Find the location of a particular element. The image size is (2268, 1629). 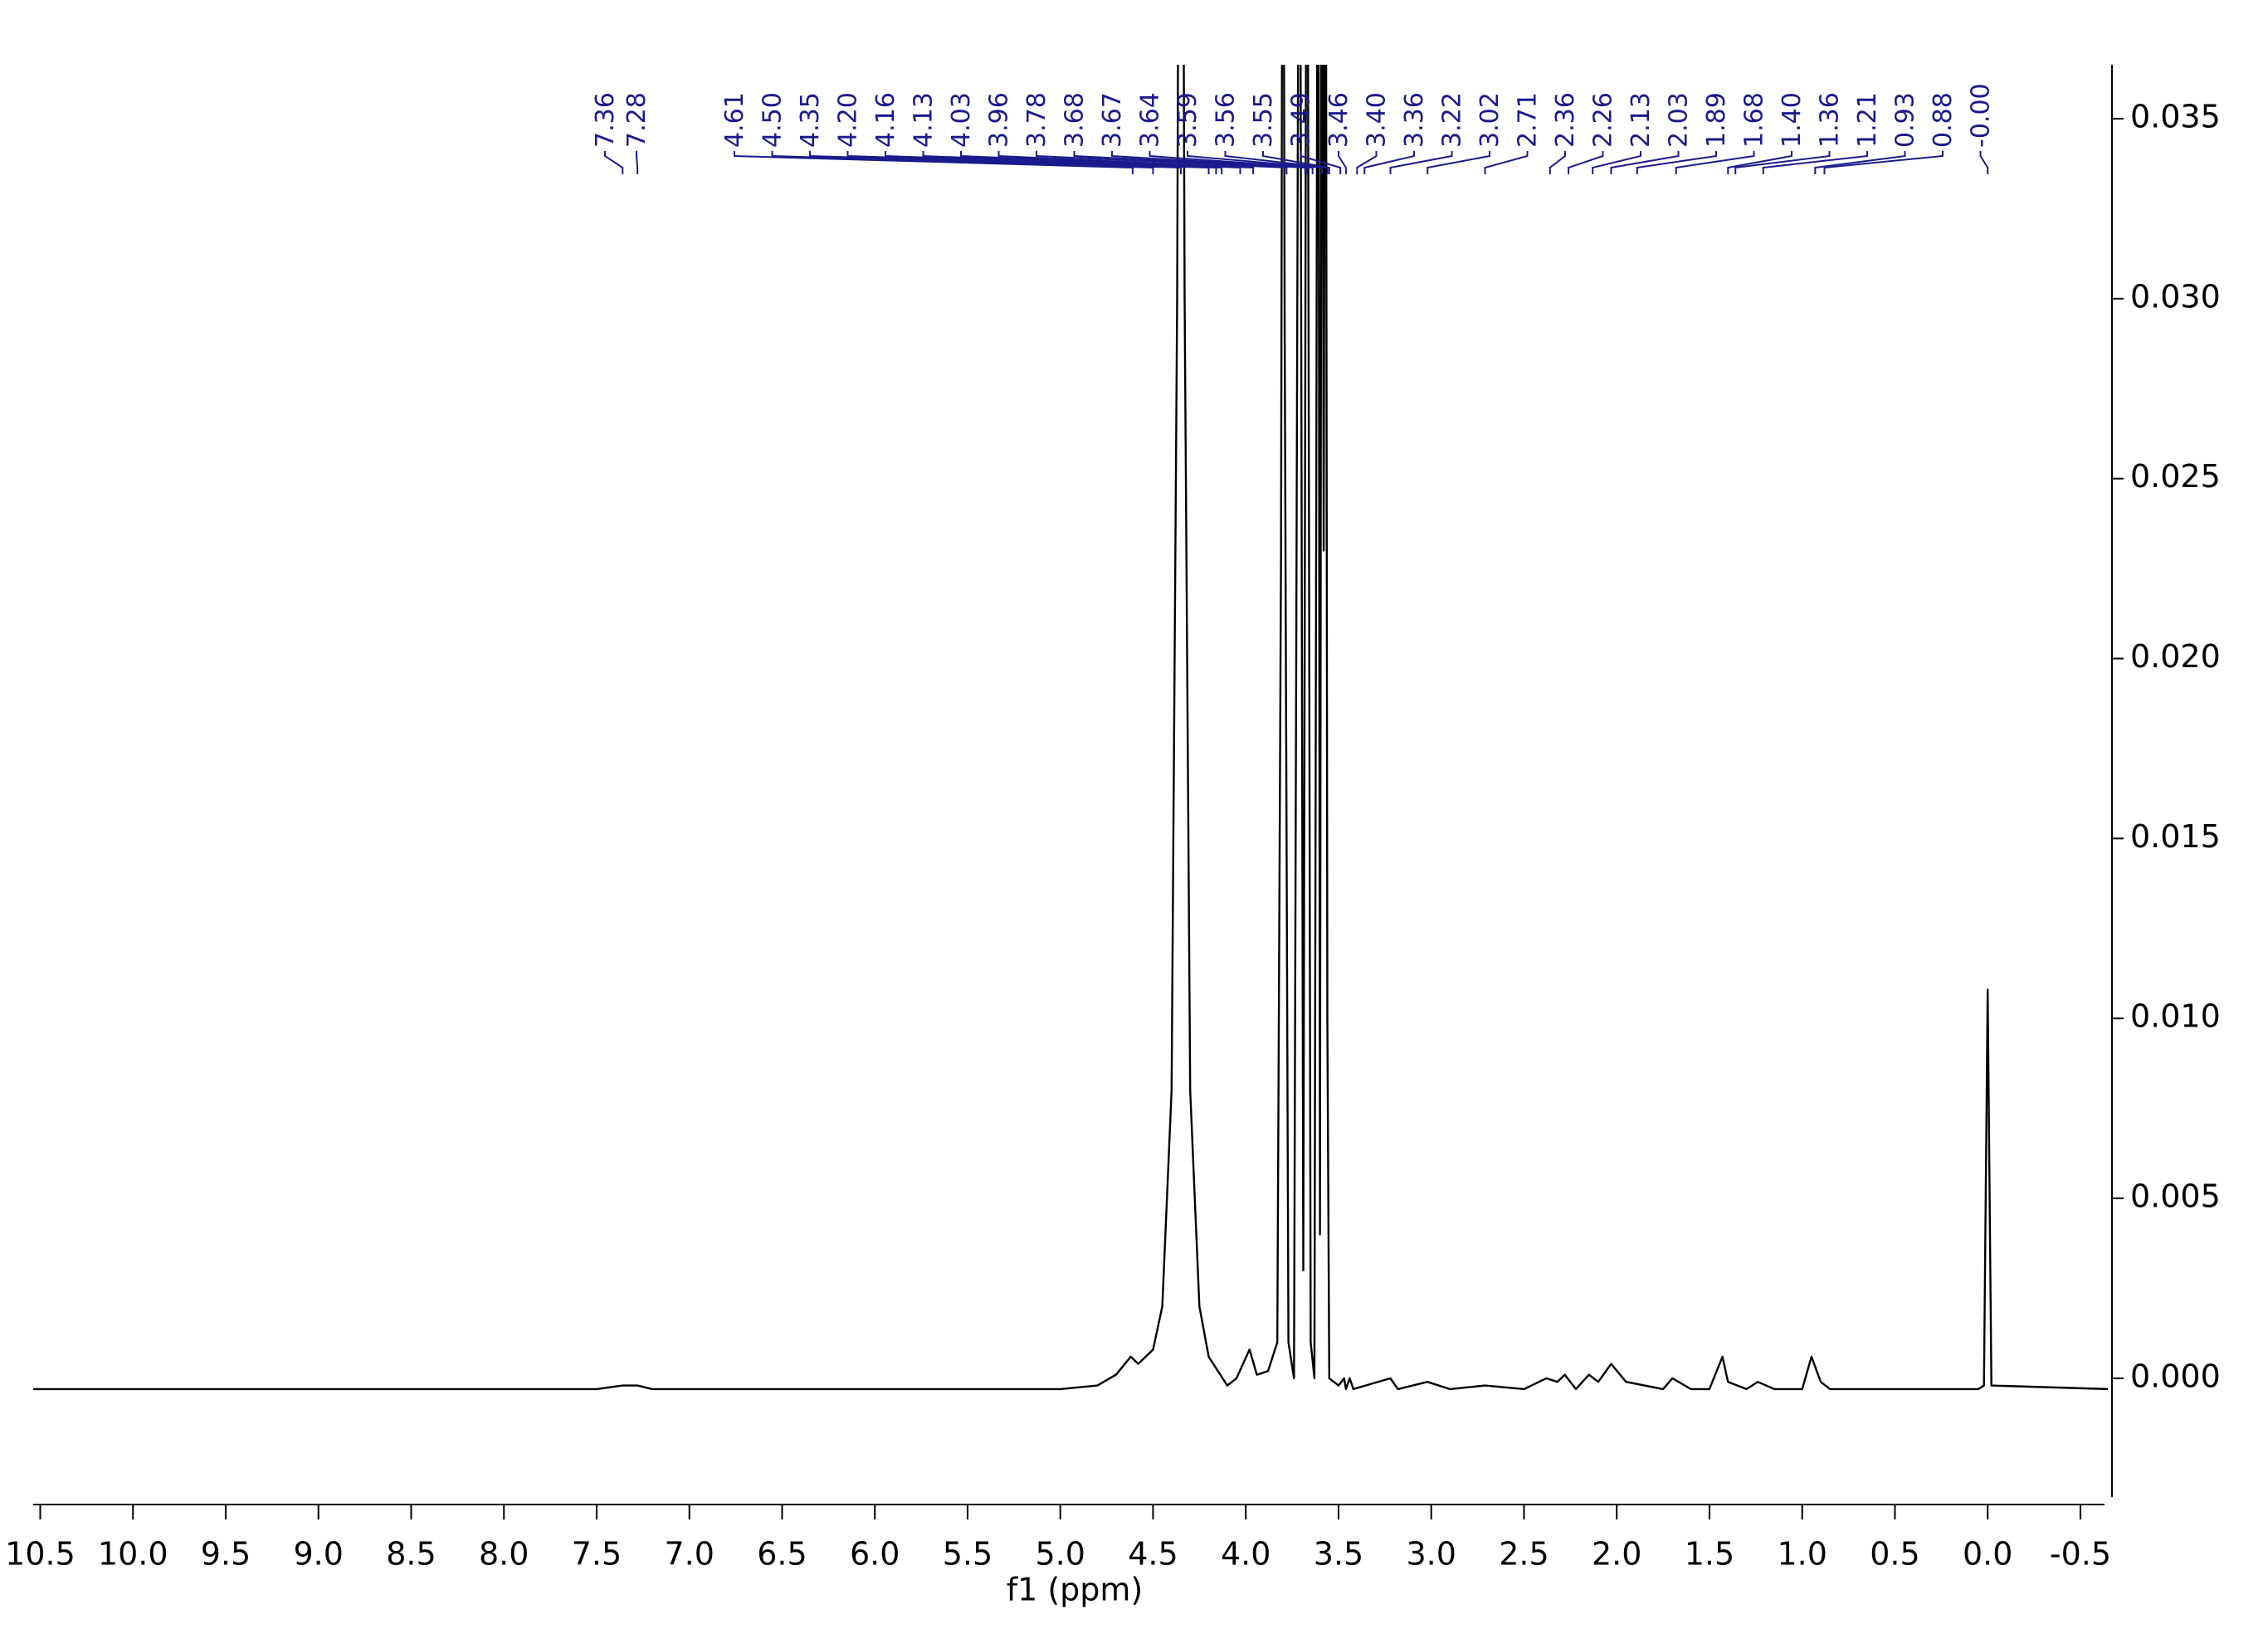

peak-label: 0.93 is located at coordinates (1906, 120).